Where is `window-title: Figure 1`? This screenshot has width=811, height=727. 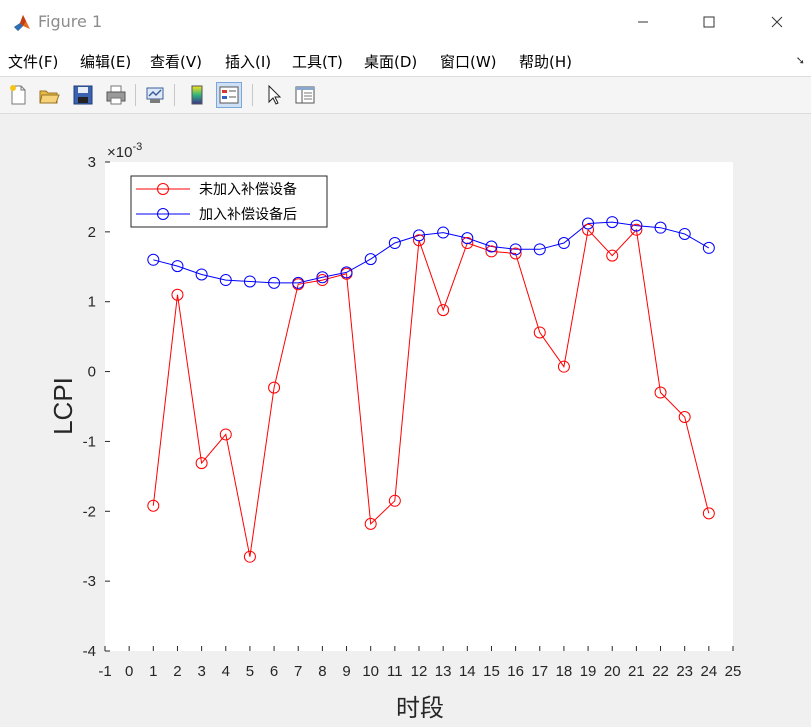
window-title: Figure 1 is located at coordinates (70, 21).